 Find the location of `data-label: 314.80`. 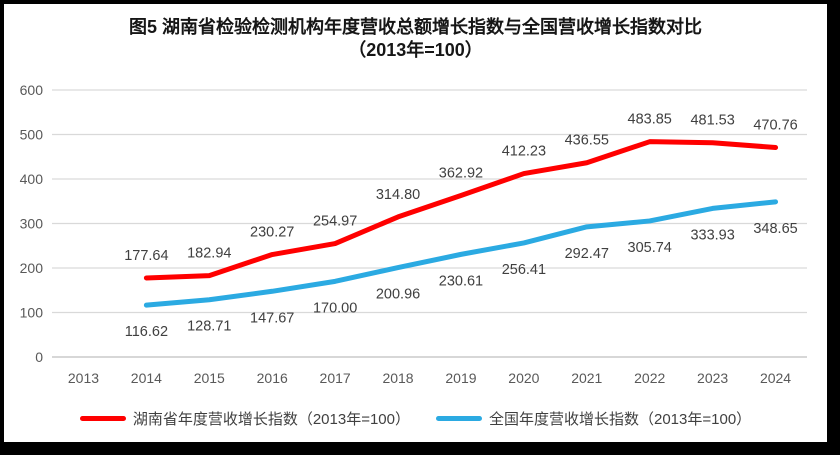

data-label: 314.80 is located at coordinates (398, 195).